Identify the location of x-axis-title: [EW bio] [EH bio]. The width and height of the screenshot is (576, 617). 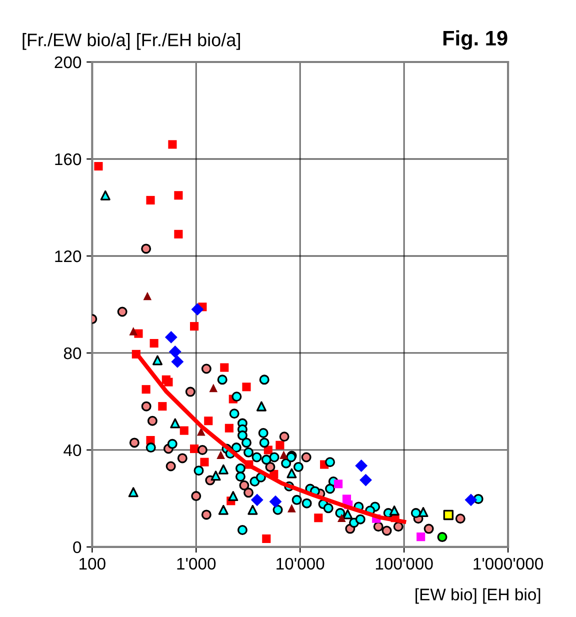
(478, 596).